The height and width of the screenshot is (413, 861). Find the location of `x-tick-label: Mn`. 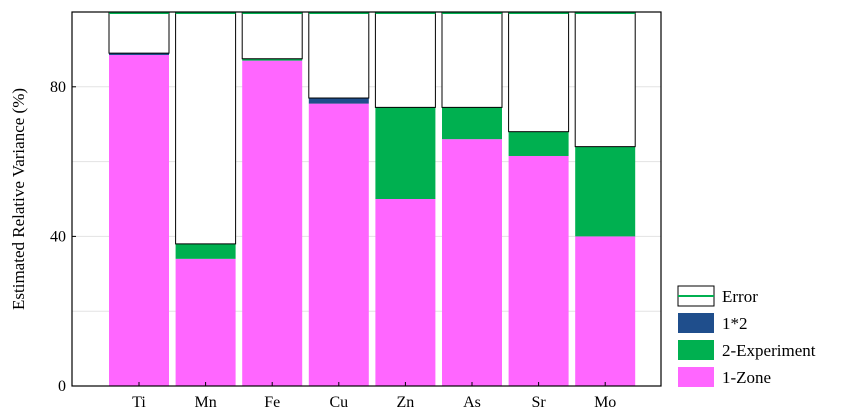

x-tick-label: Mn is located at coordinates (205, 402).